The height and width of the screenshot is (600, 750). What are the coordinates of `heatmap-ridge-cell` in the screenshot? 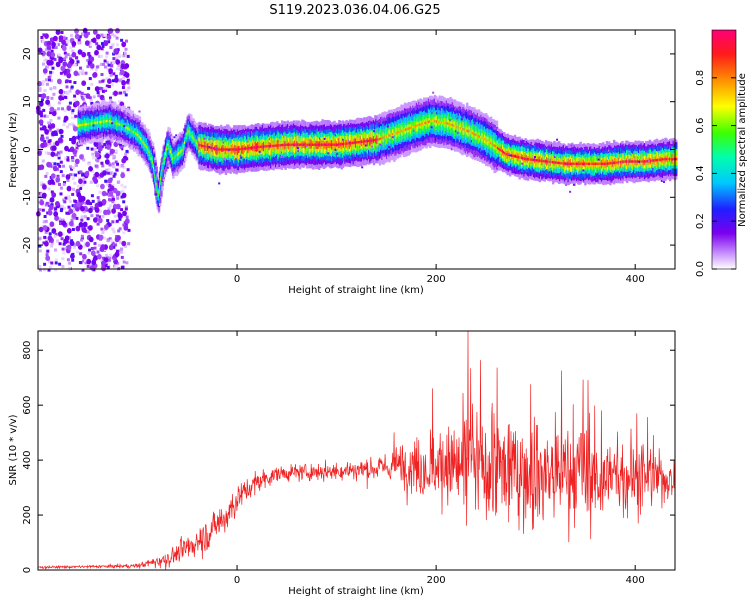 It's located at (313, 143).